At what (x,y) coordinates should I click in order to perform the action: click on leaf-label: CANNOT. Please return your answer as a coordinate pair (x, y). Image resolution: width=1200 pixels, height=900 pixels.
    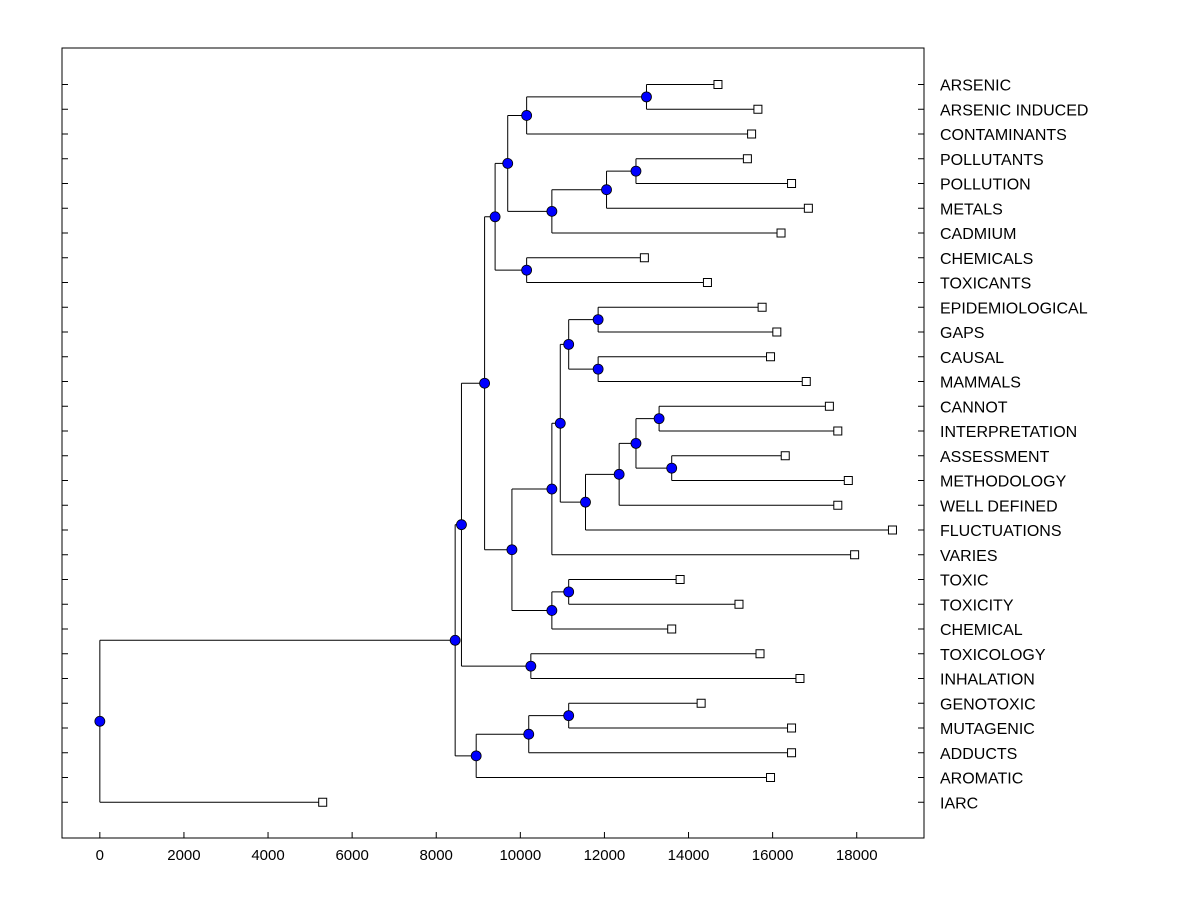
    Looking at the image, I should click on (974, 407).